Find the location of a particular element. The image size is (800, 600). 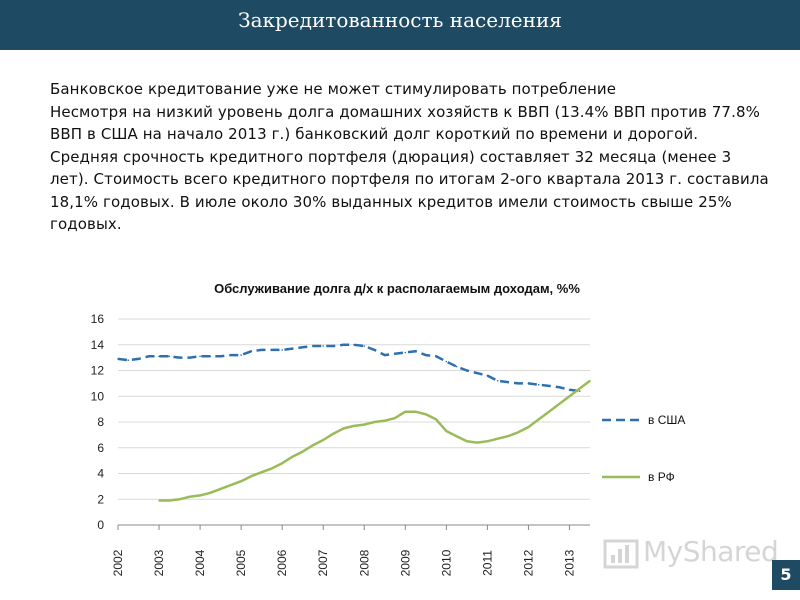

legend-label: в РФ is located at coordinates (661, 477).